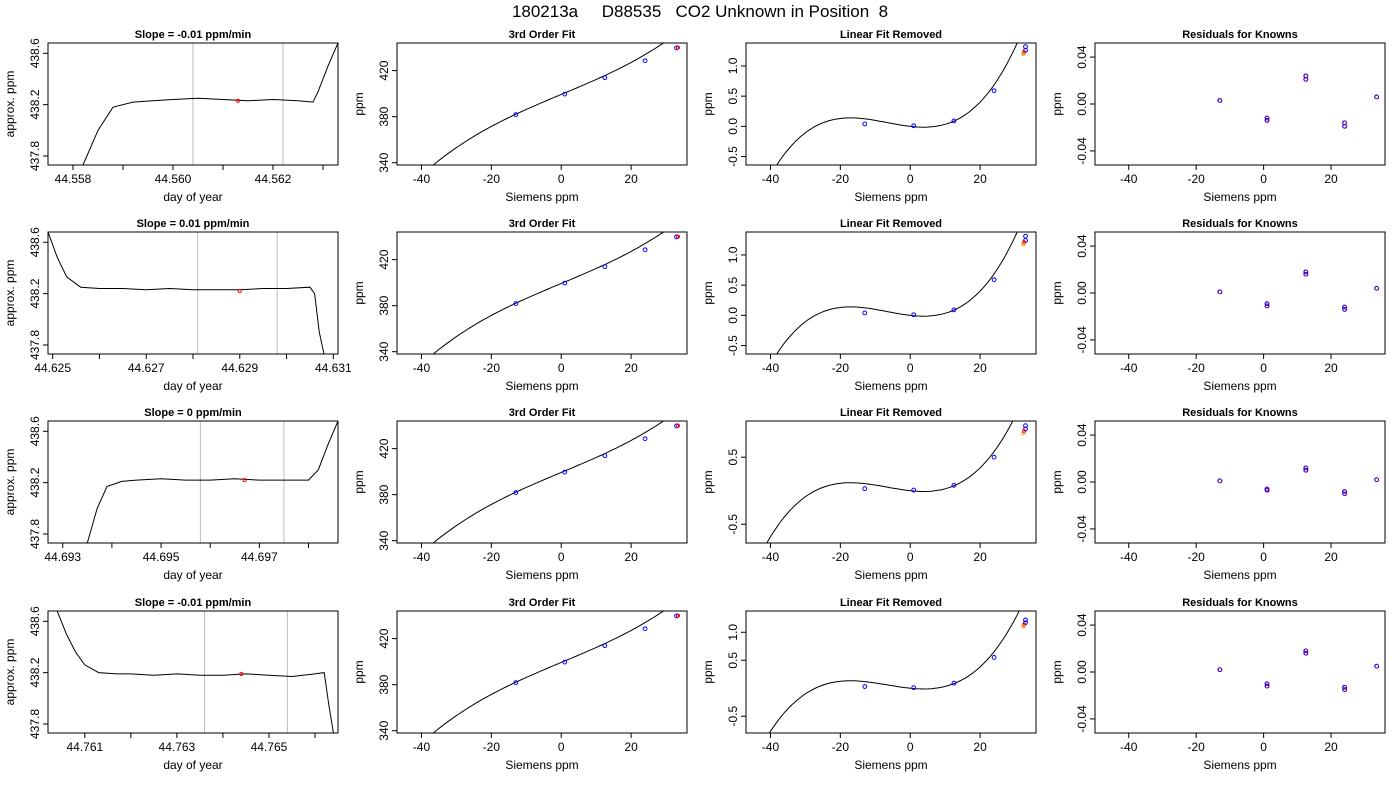 The image size is (1400, 800). What do you see at coordinates (259, 557) in the screenshot?
I see `x-tick-label: 44.697` at bounding box center [259, 557].